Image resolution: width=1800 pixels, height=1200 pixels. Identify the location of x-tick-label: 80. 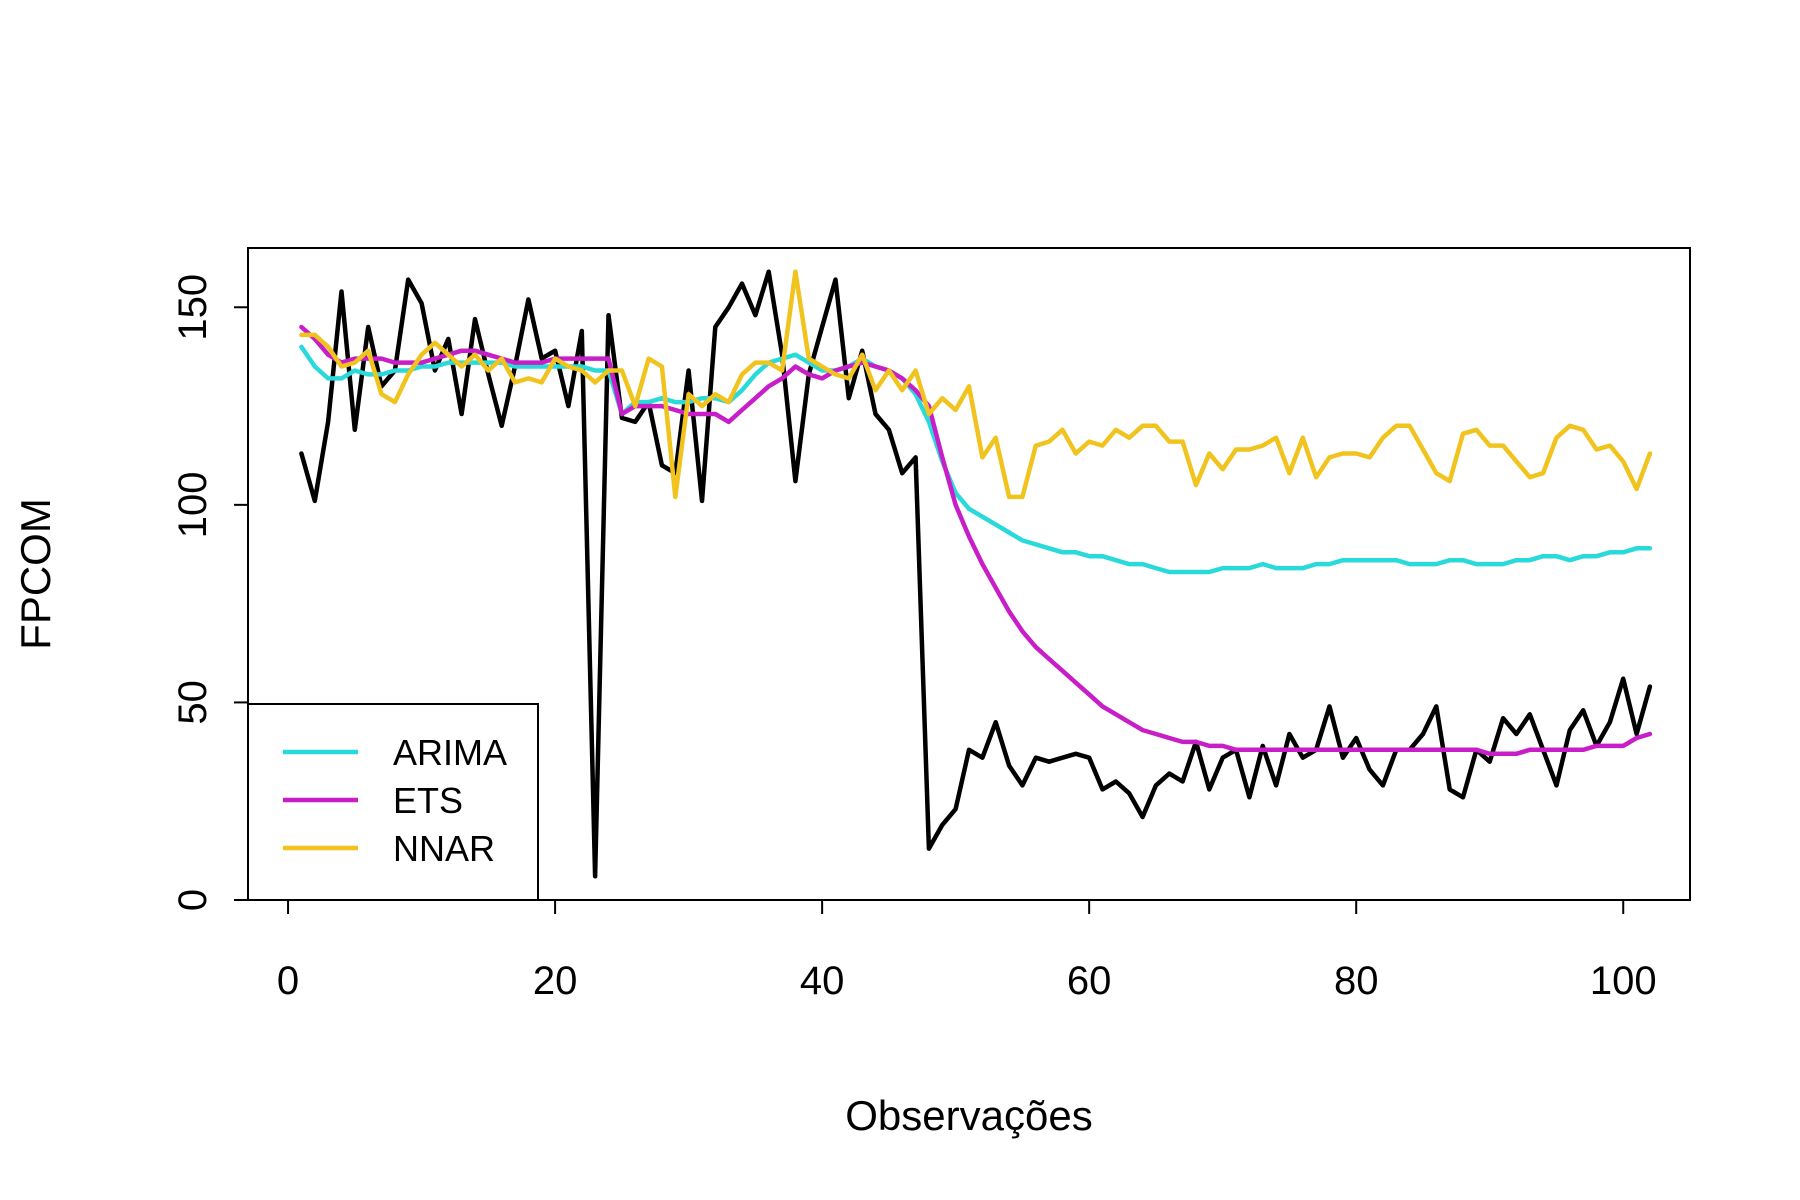
(1356, 981).